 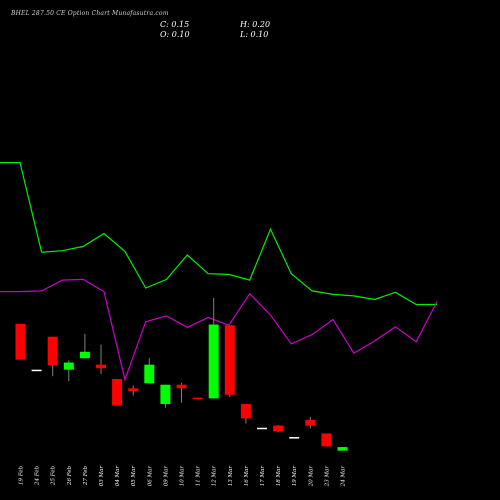 What do you see at coordinates (175, 34) in the screenshot?
I see `open-value: O: 0.10` at bounding box center [175, 34].